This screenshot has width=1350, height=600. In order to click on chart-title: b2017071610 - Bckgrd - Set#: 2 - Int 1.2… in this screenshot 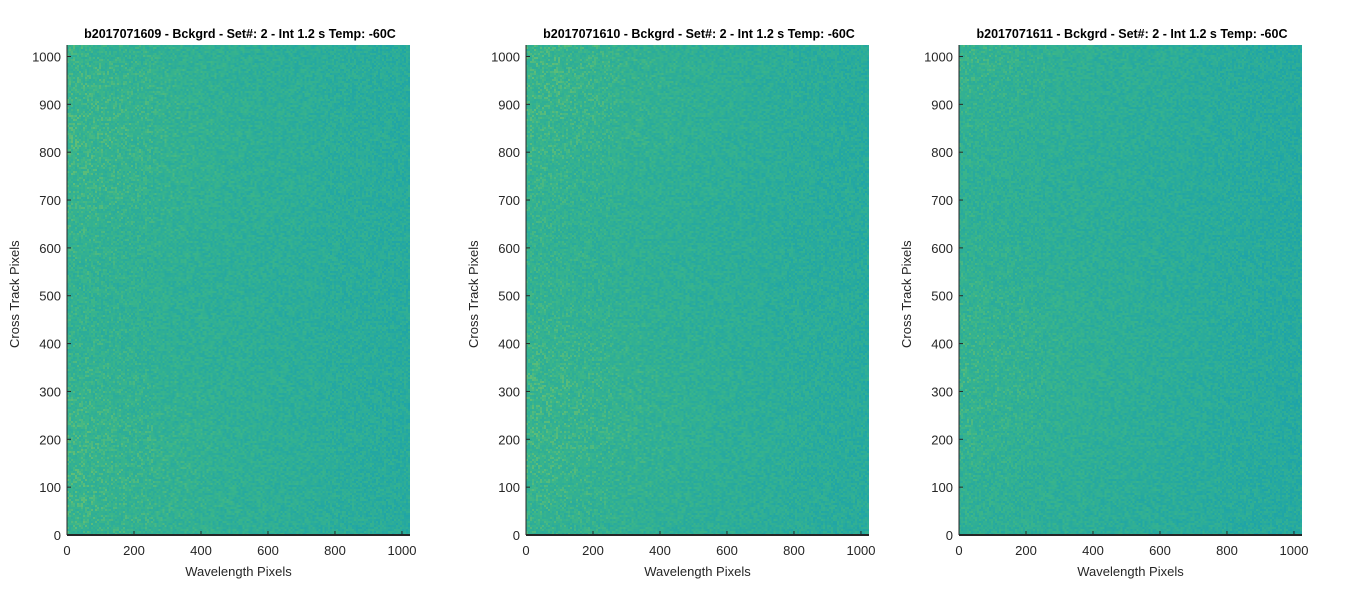, I will do `click(699, 34)`.